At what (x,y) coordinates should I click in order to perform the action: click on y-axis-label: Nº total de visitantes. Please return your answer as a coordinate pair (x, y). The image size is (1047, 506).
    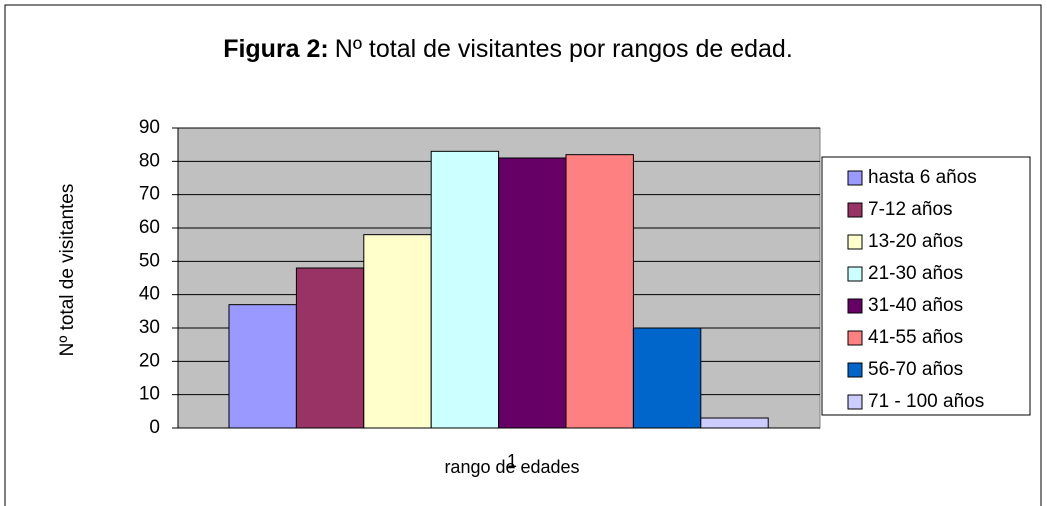
    Looking at the image, I should click on (67, 270).